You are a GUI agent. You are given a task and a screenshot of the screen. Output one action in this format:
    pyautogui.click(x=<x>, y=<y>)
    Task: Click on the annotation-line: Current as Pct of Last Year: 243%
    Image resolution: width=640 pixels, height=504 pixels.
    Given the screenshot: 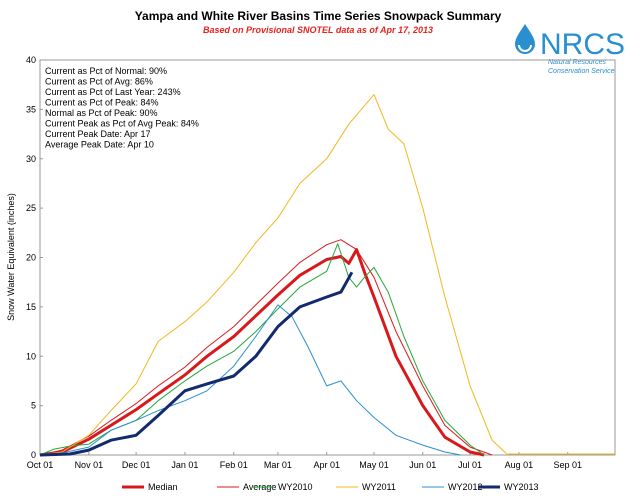 What is the action you would take?
    pyautogui.click(x=113, y=92)
    